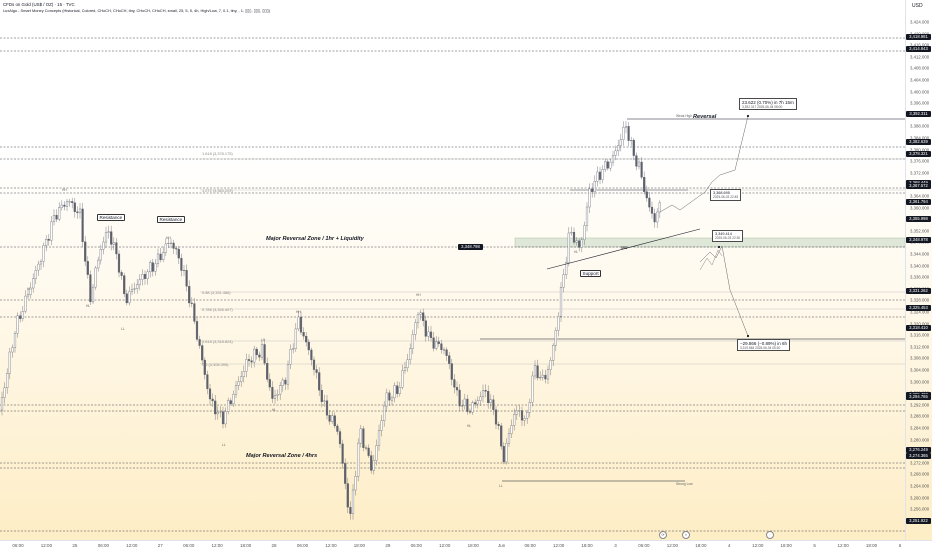 The height and width of the screenshot is (550, 932). Describe the element at coordinates (920, 92) in the screenshot. I see `price-tick-label: 3,400.000` at that location.